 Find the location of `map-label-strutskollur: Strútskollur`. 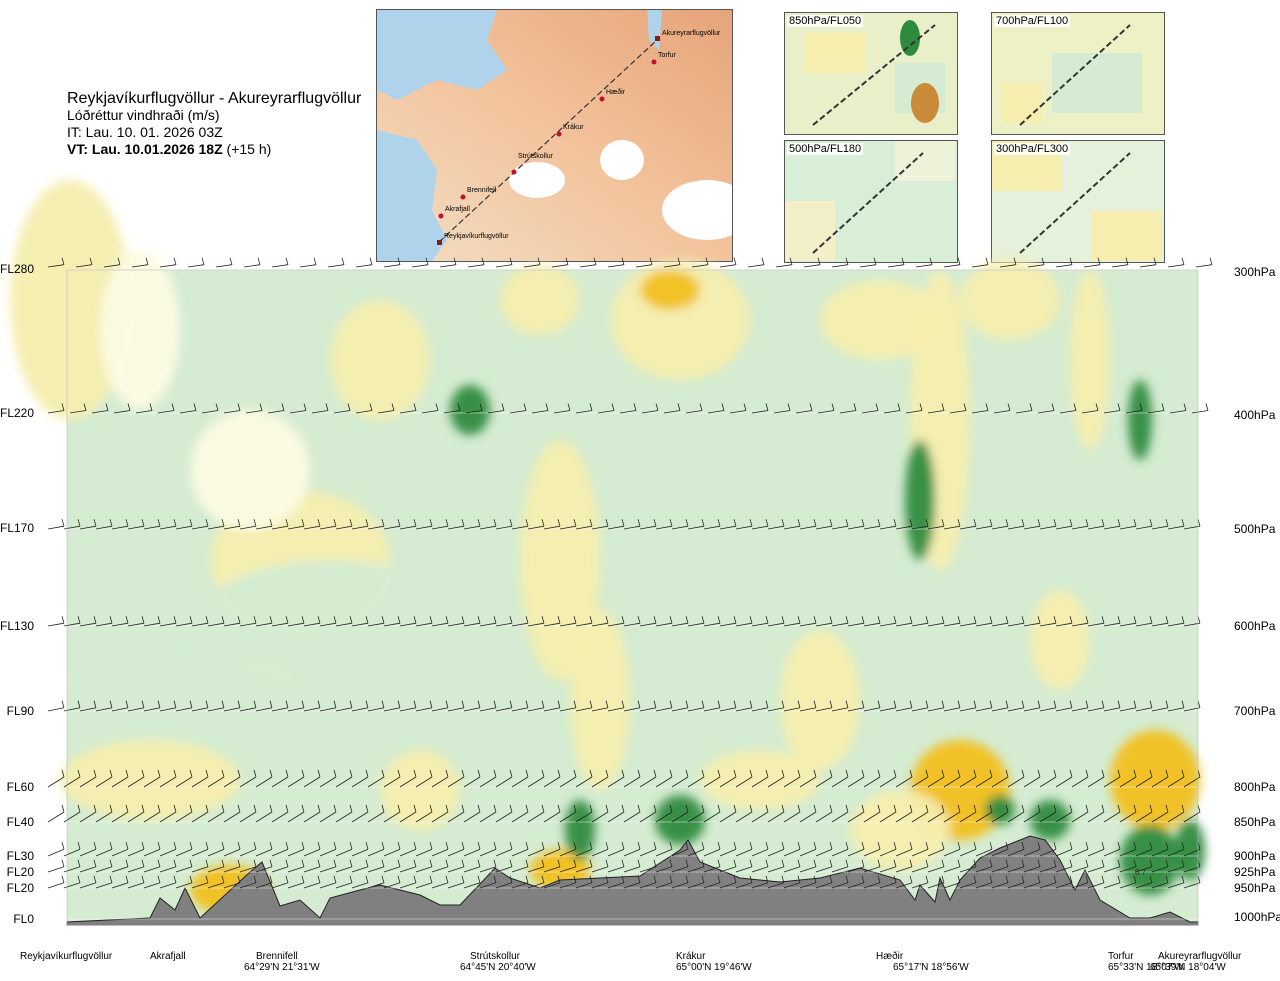

map-label-strutskollur: Strútskollur is located at coordinates (536, 156).